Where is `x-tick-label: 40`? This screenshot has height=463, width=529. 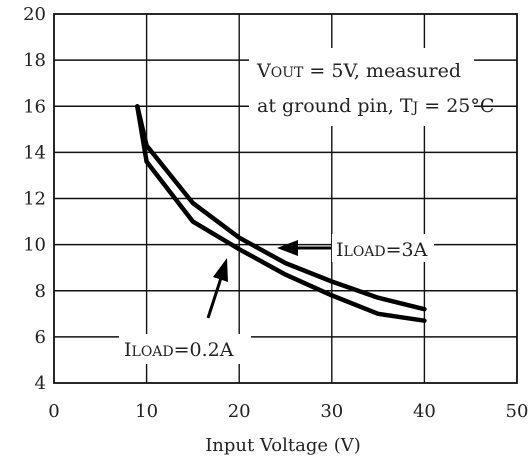
x-tick-label: 40 is located at coordinates (424, 411).